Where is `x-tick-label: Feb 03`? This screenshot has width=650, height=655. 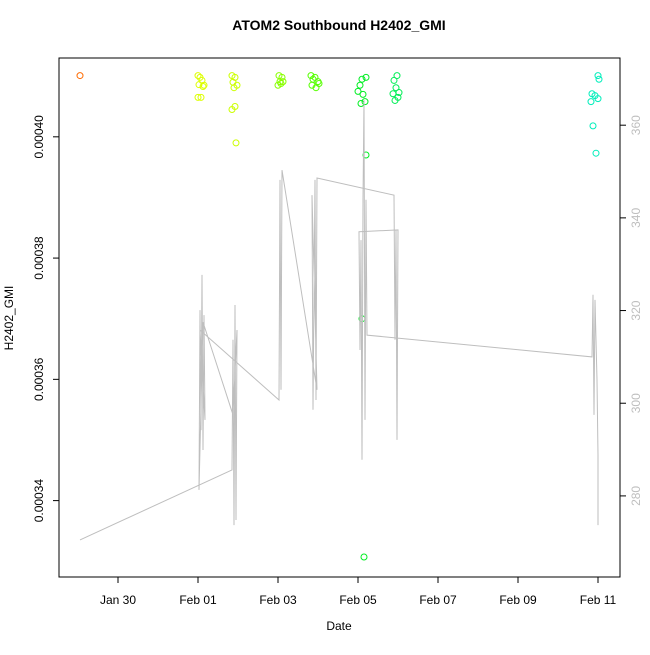
x-tick-label: Feb 03 is located at coordinates (278, 600).